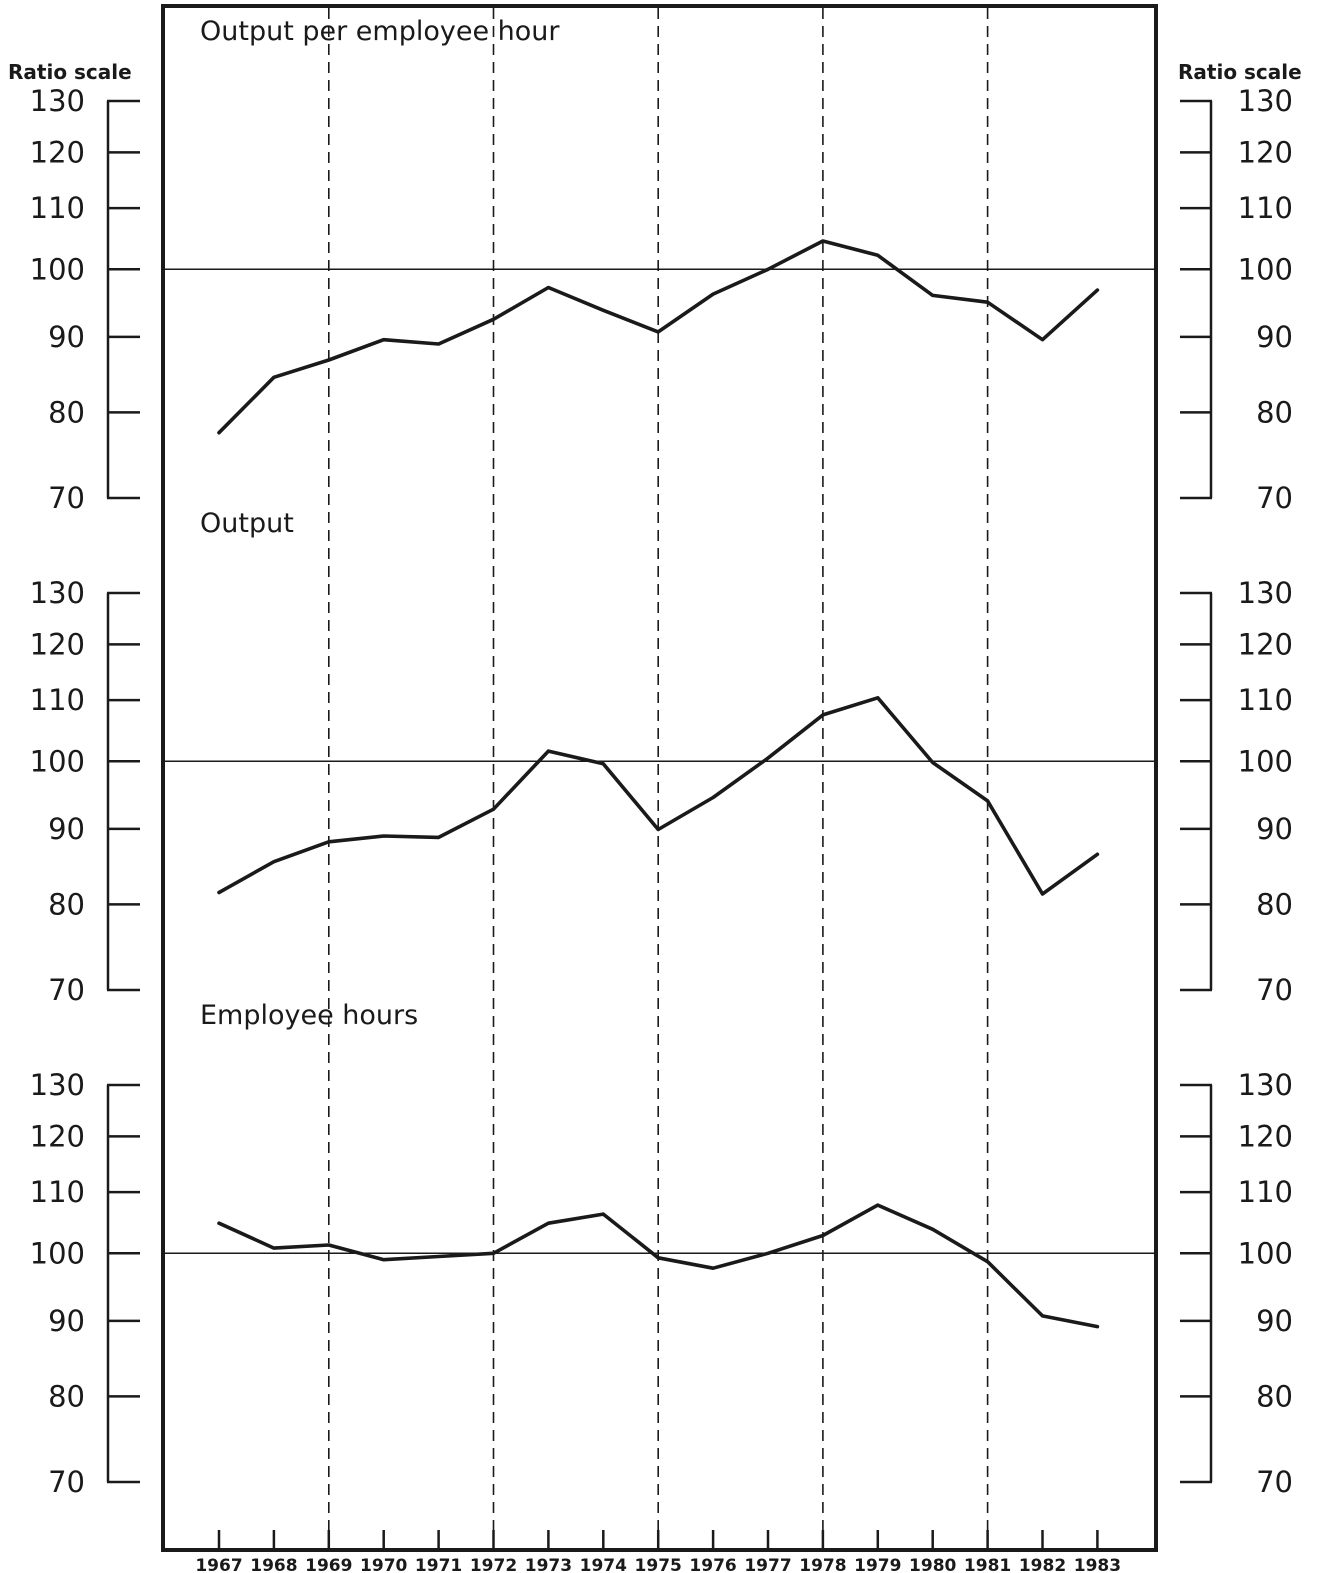 This screenshot has width=1329, height=1573. Describe the element at coordinates (658, 1266) in the screenshot. I see `series-line-employee-hours` at that location.